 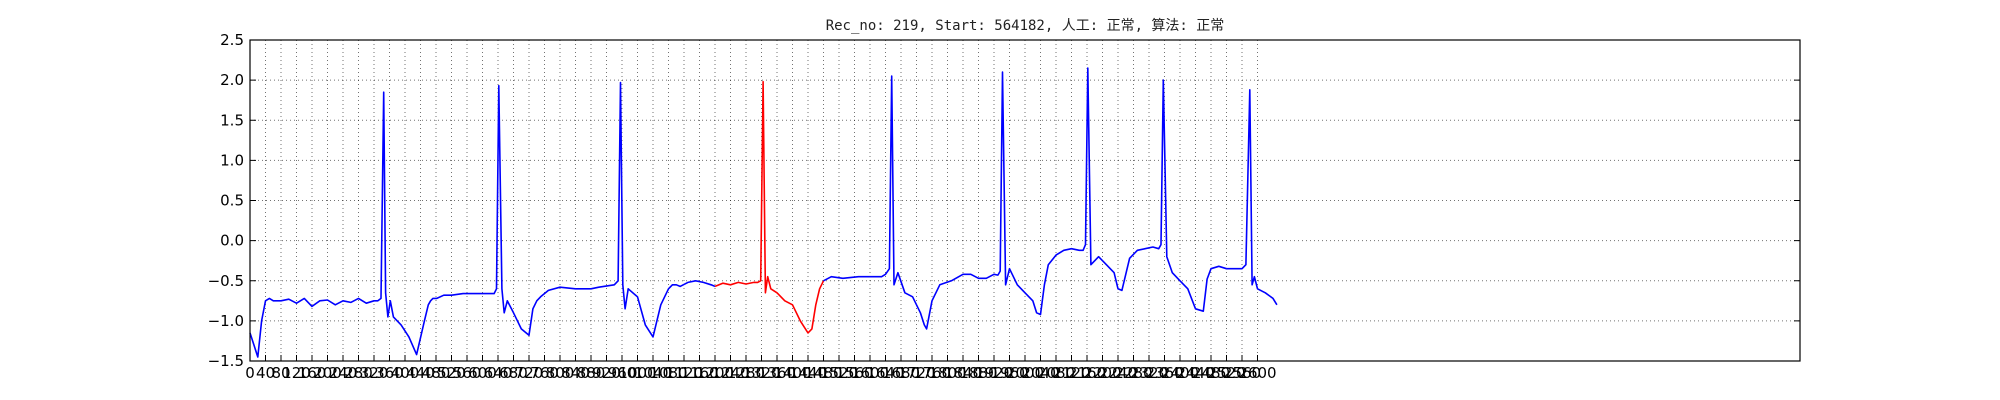 I want to click on x-tick-label: 600, so click(x=482, y=373).